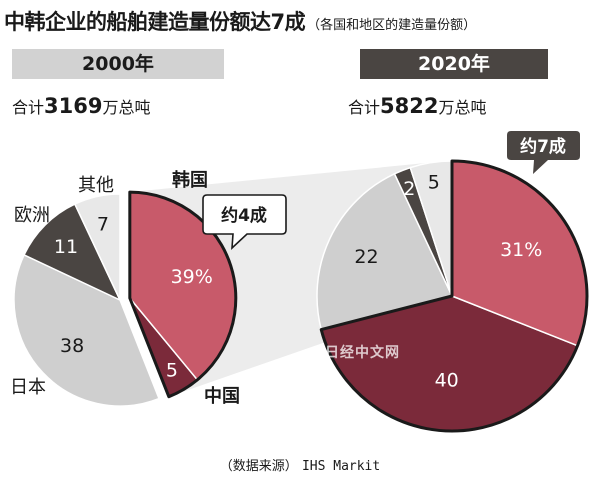 The width and height of the screenshot is (600, 488). I want to click on pie-2000-value-china: 5, so click(172, 370).